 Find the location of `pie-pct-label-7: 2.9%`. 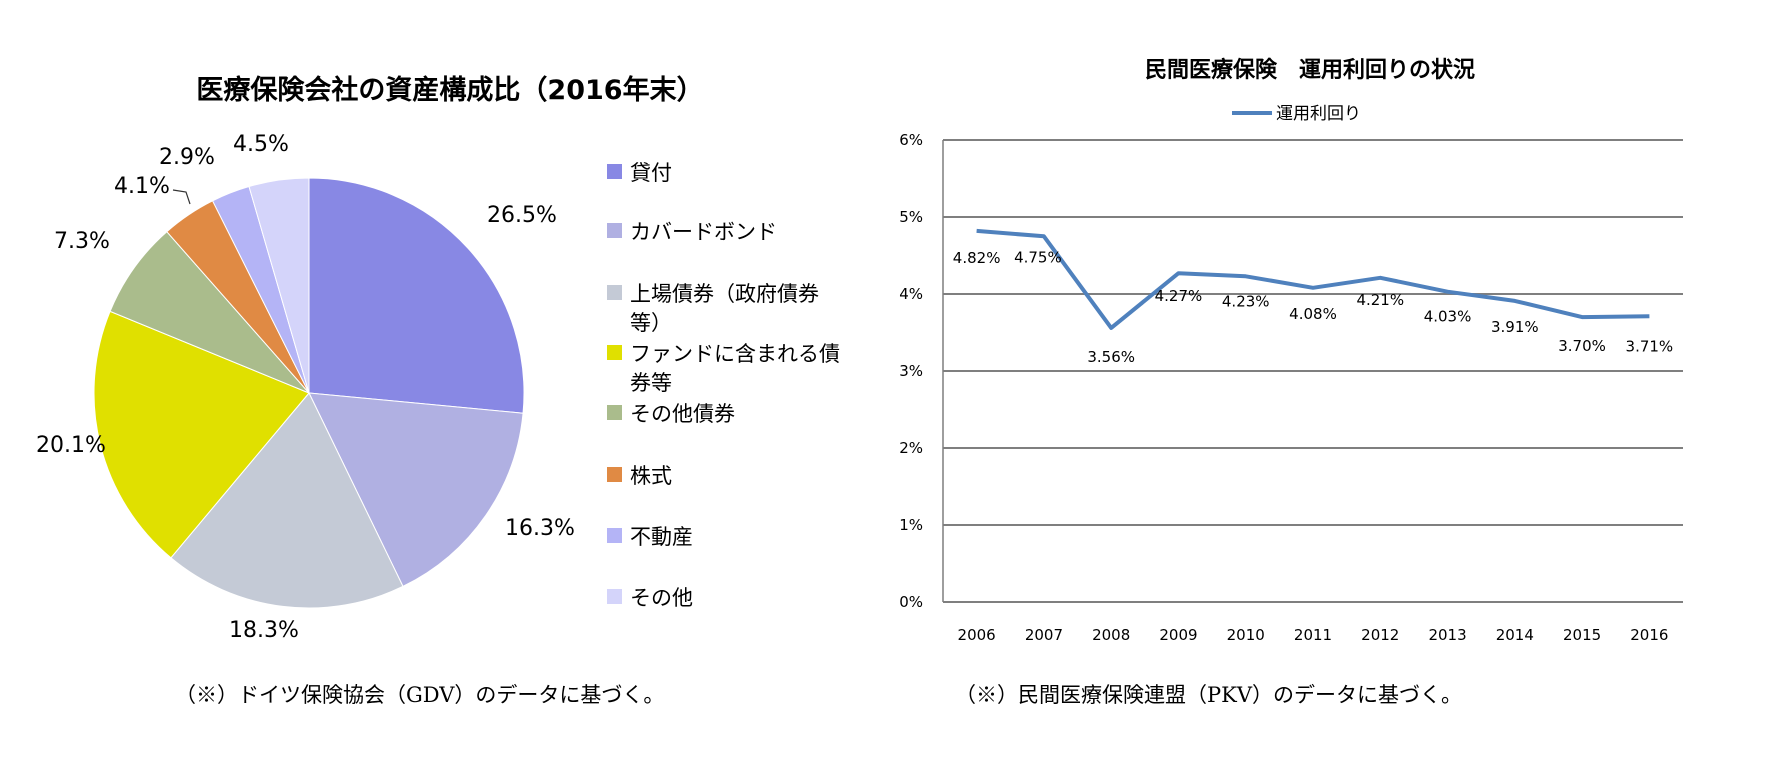

pie-pct-label-7: 2.9% is located at coordinates (187, 157).